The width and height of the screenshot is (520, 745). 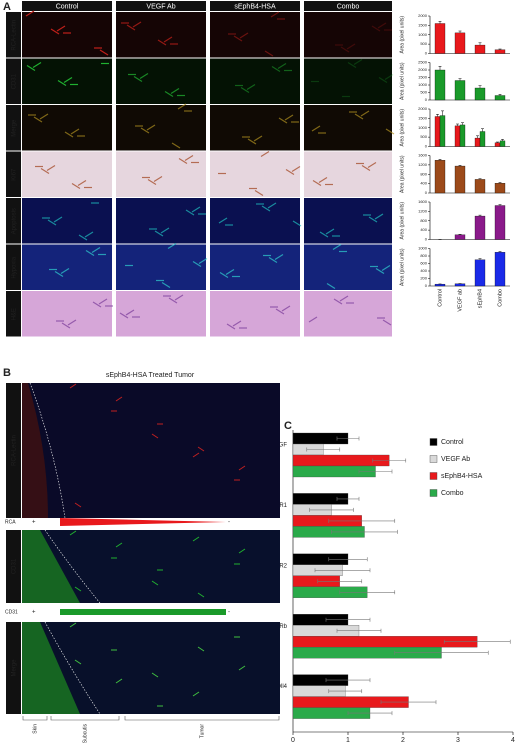 I want to click on x-tick-label: Combo, so click(x=500, y=298).